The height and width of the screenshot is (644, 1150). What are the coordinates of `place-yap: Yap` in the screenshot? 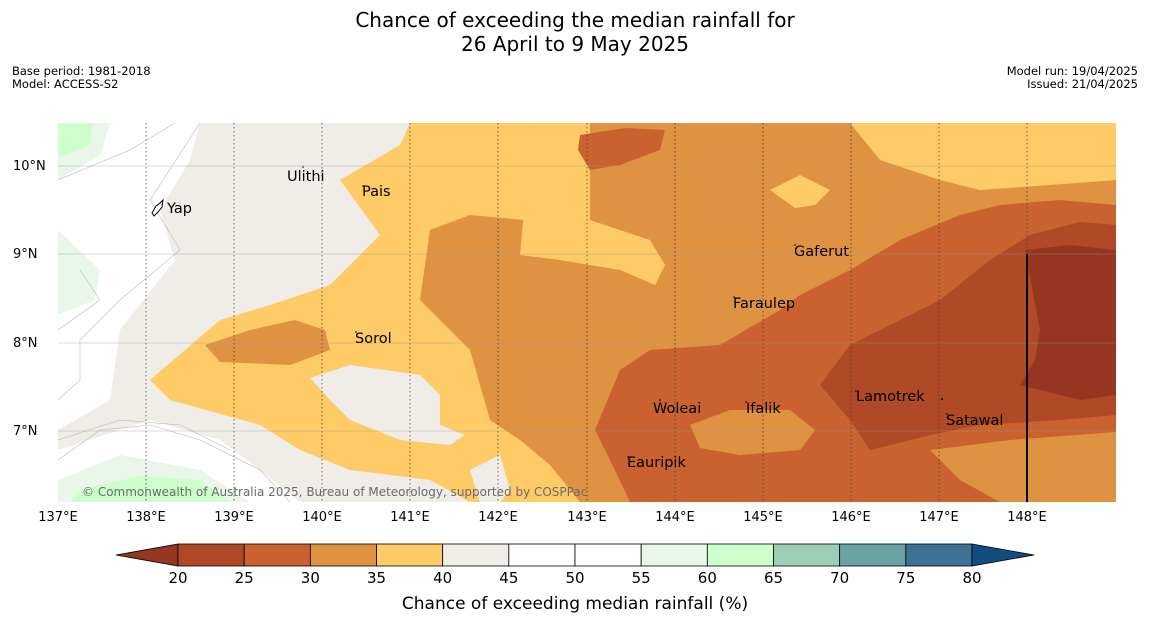 It's located at (179, 209).